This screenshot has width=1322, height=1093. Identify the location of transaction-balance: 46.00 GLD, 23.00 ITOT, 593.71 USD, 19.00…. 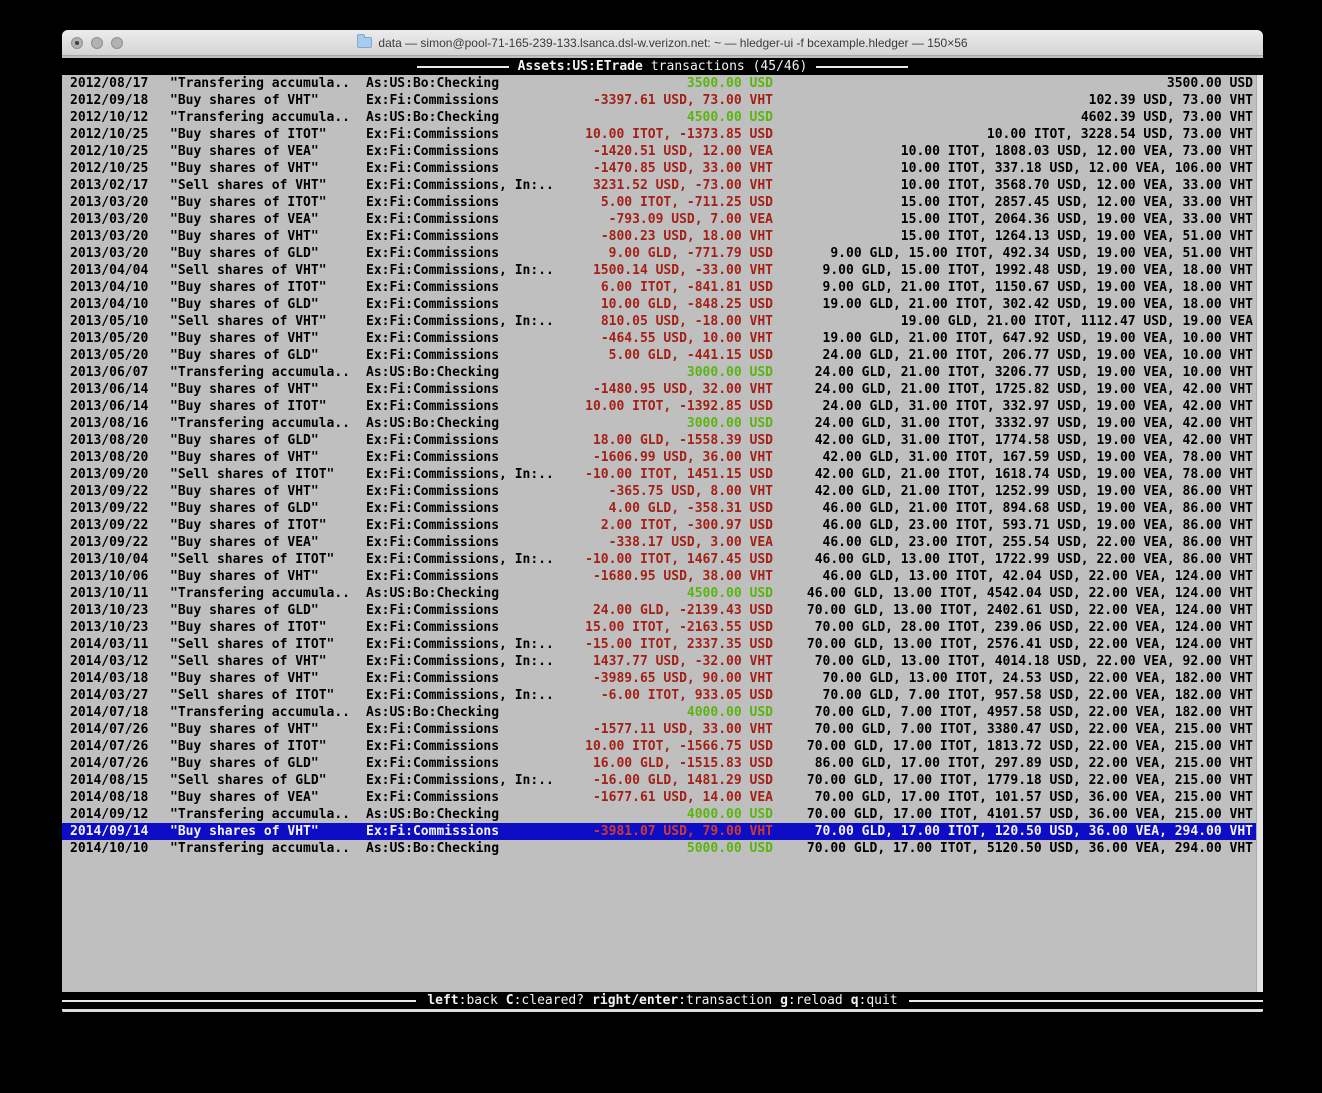
(1037, 525).